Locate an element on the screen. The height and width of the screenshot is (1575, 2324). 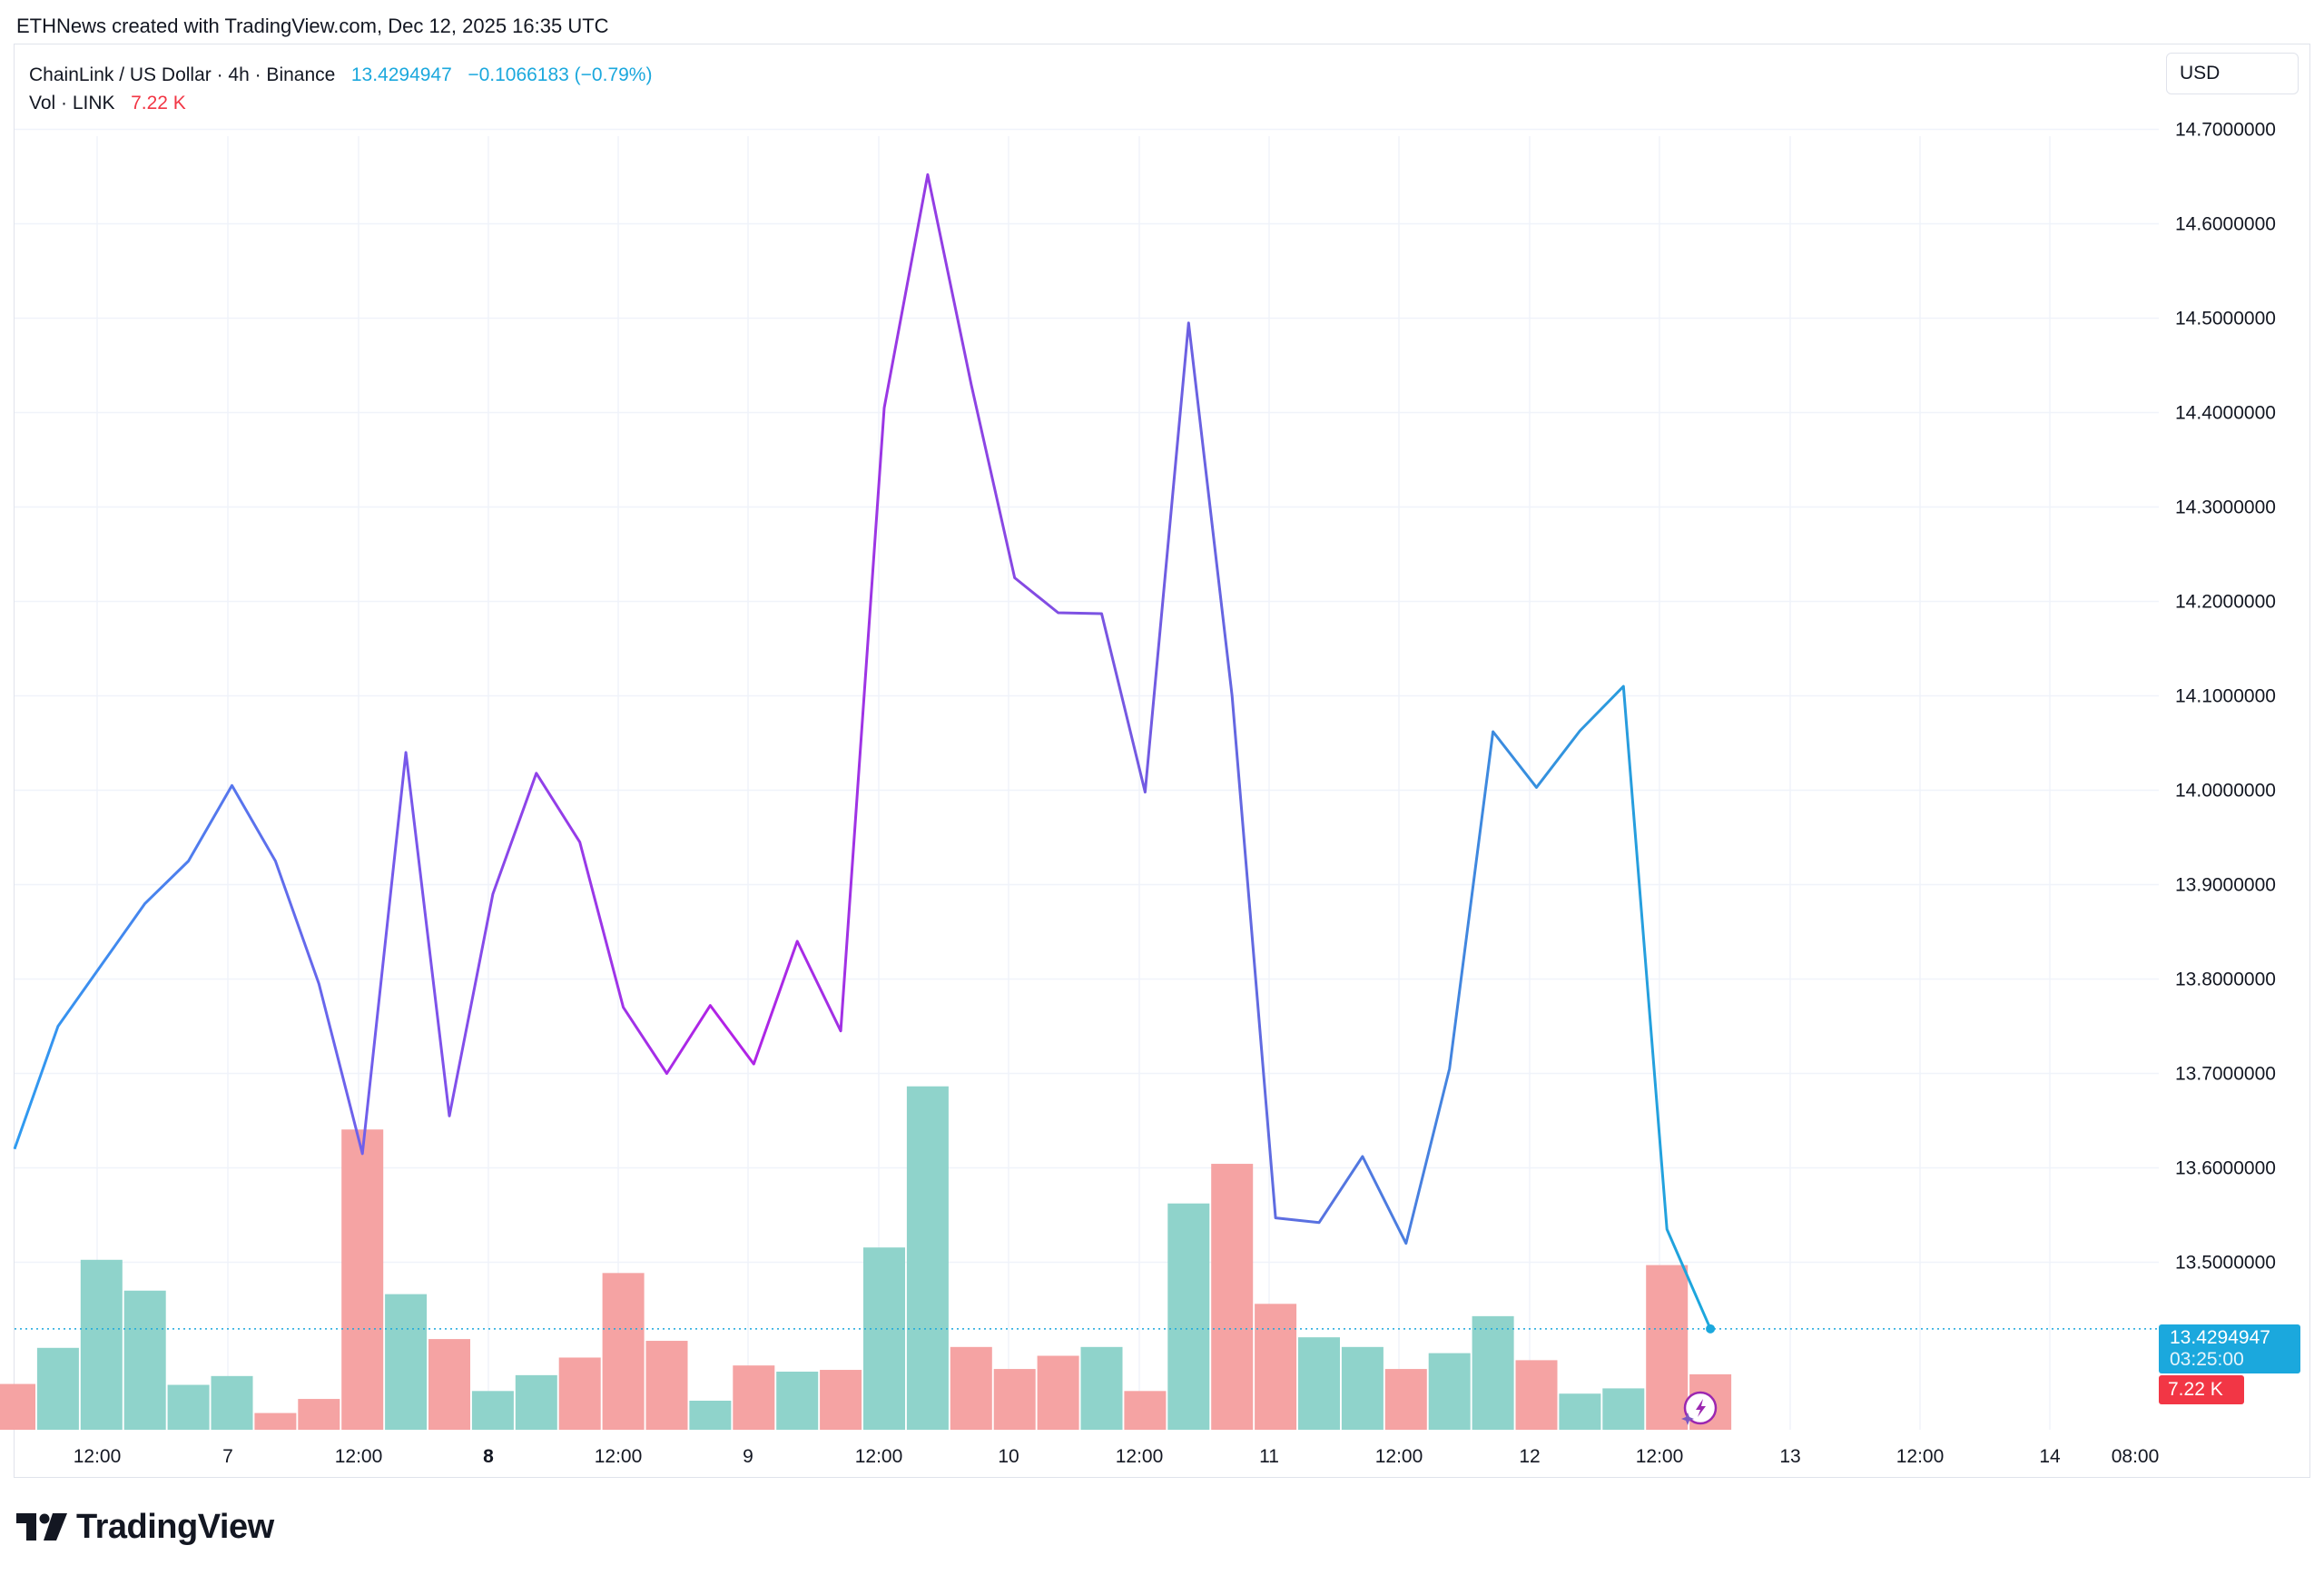
time-tick-label: 9 is located at coordinates (748, 1457).